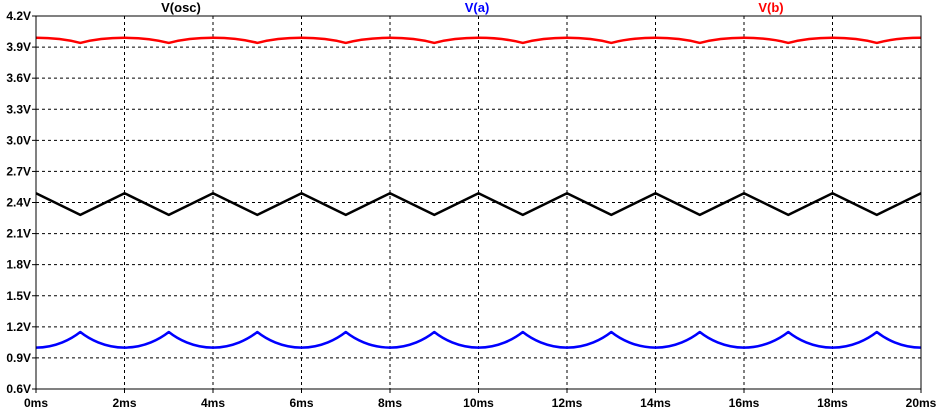 This screenshot has height=414, width=938. What do you see at coordinates (390, 403) in the screenshot?
I see `x-tick-label: 8ms` at bounding box center [390, 403].